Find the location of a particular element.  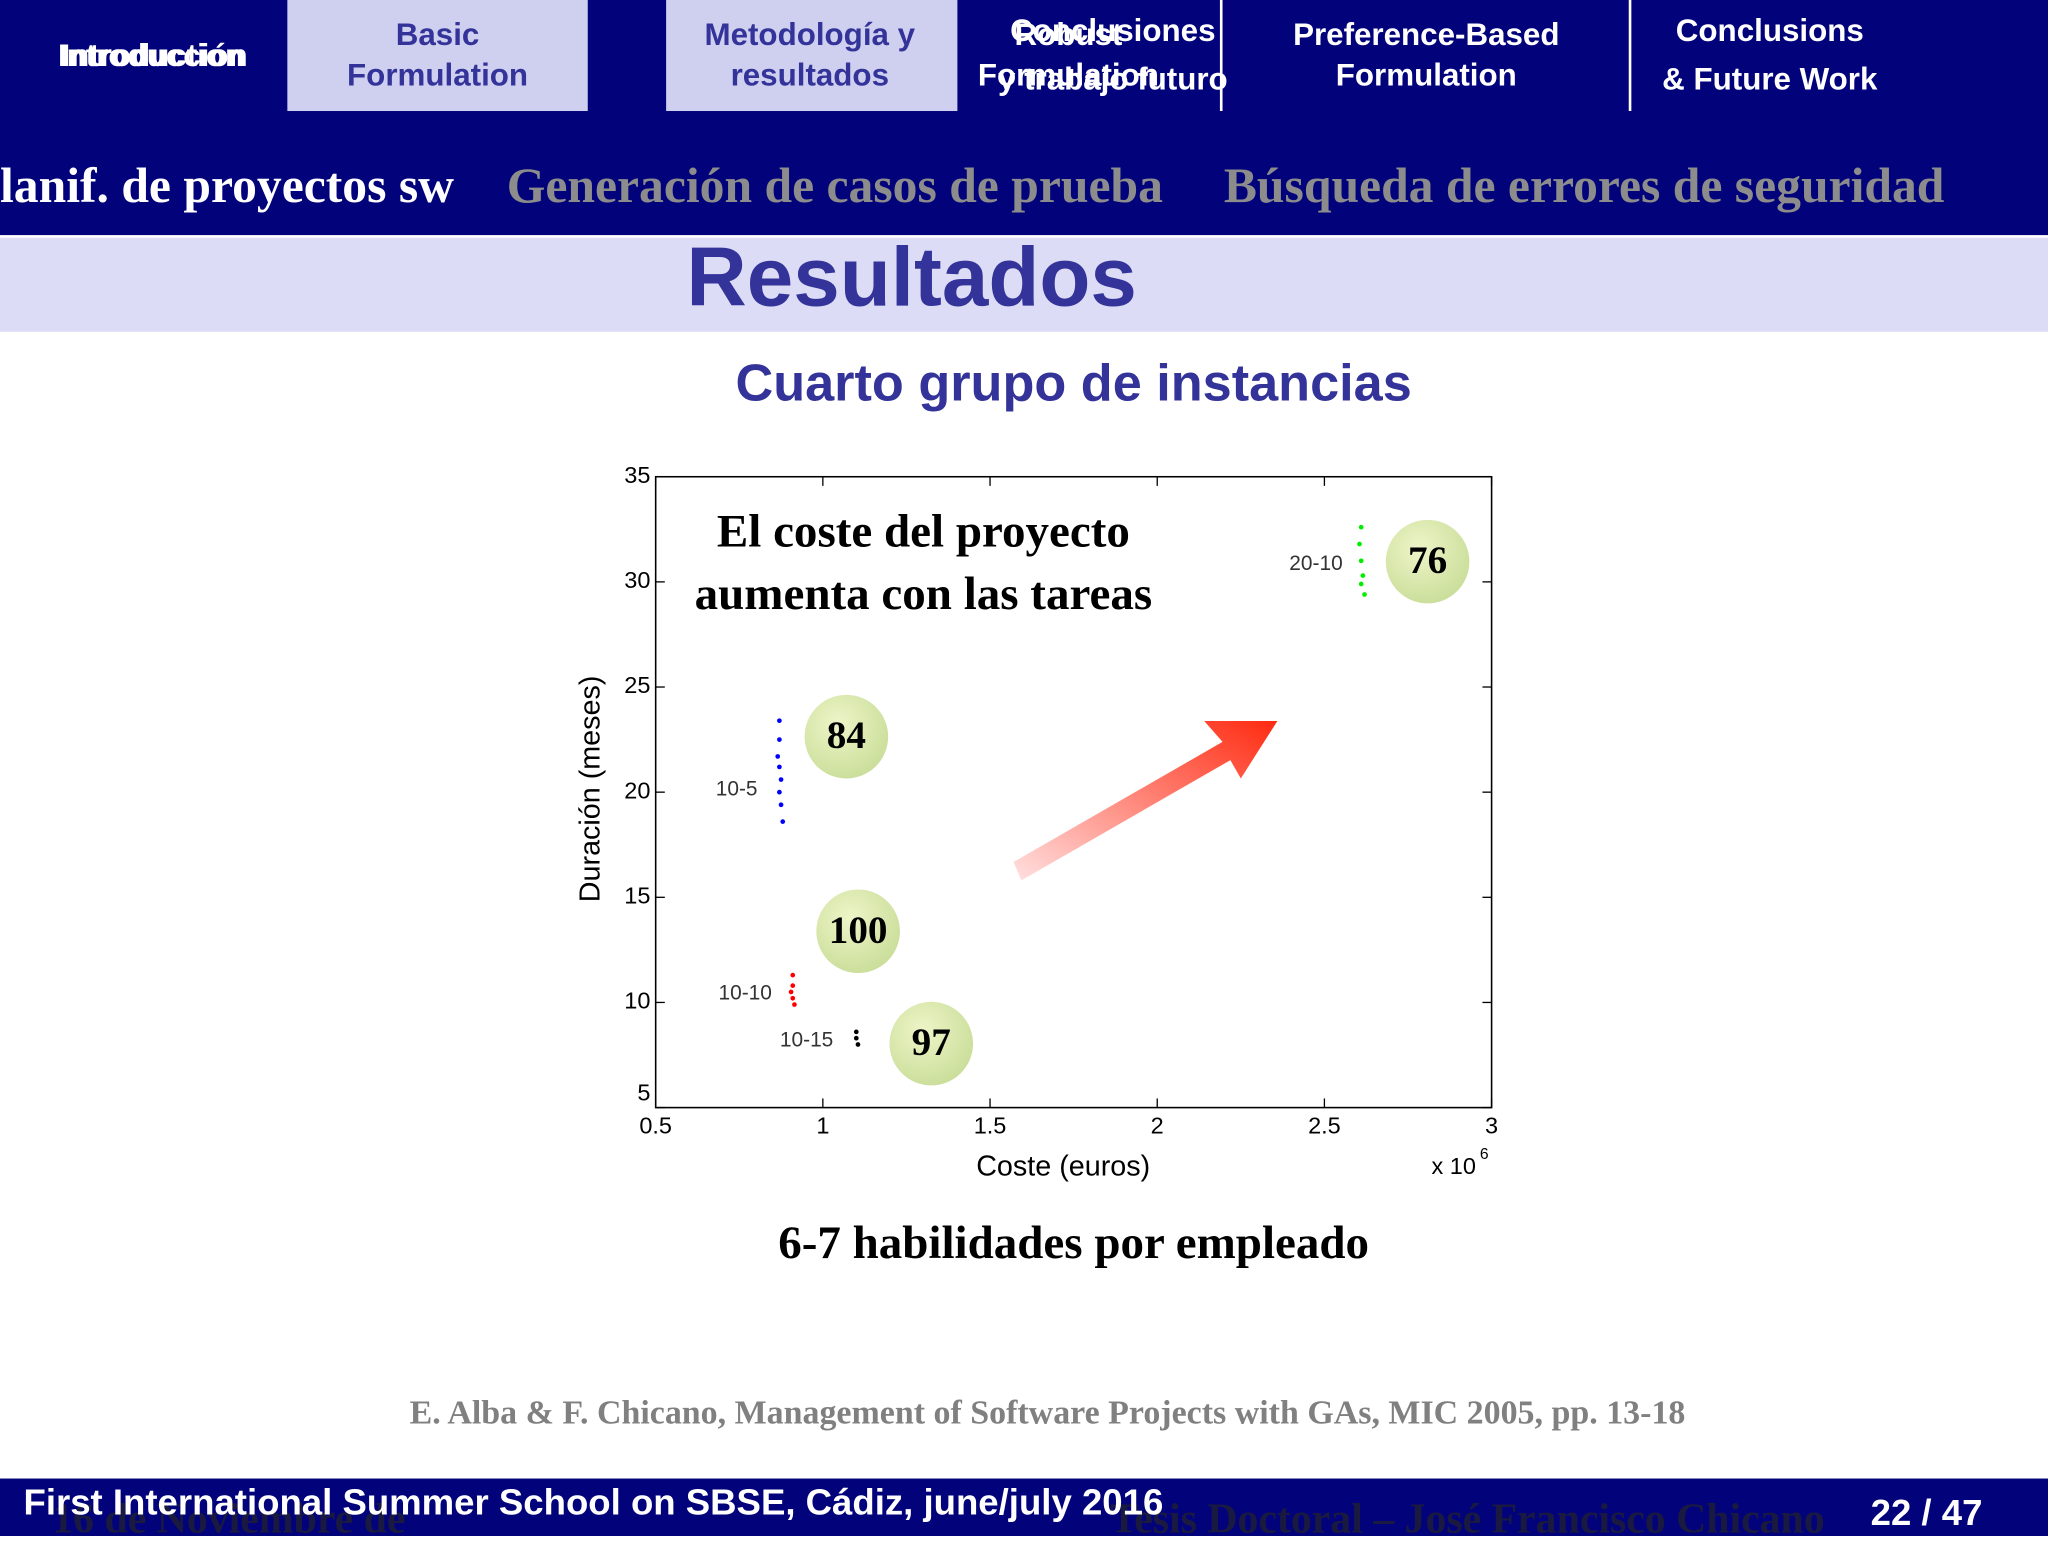

footer-thesis: Tesis Doctoral – José Francisco Chicano is located at coordinates (1467, 1516).